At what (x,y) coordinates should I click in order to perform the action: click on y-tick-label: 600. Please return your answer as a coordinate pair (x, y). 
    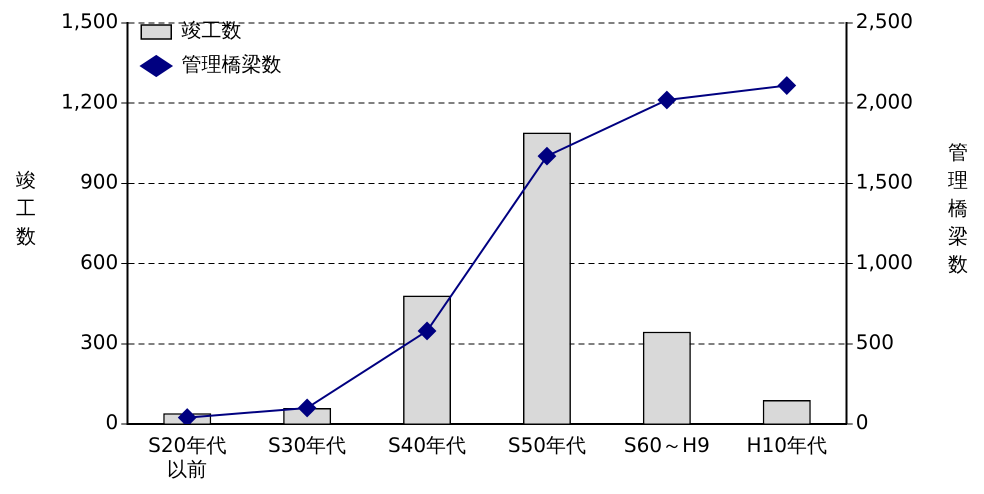
    Looking at the image, I should click on (99, 262).